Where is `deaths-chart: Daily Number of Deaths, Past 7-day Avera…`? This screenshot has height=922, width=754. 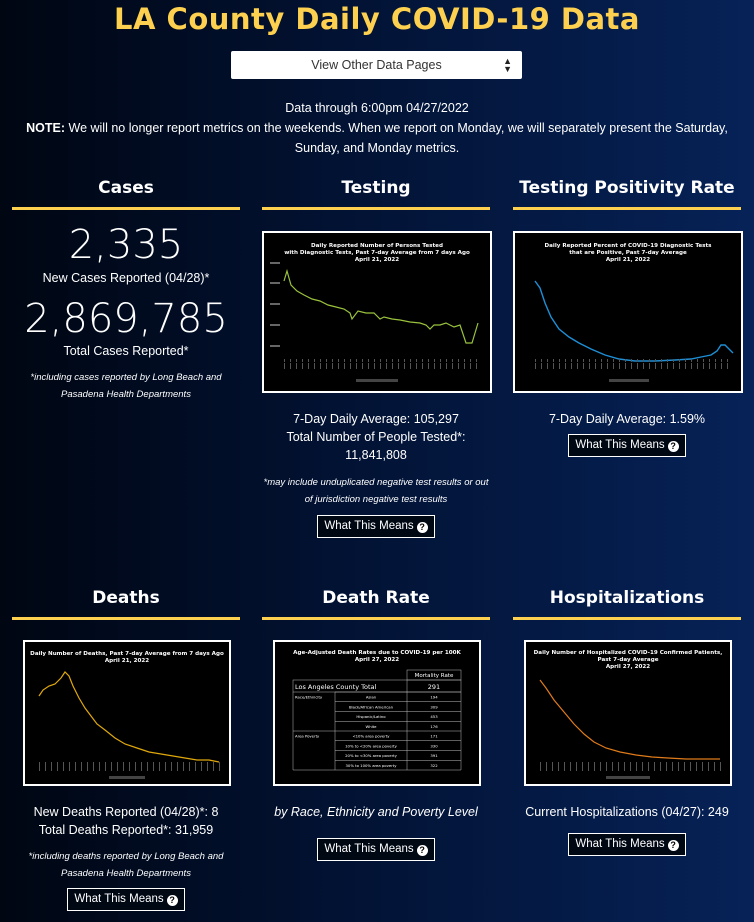 deaths-chart: Daily Number of Deaths, Past 7-day Avera… is located at coordinates (127, 713).